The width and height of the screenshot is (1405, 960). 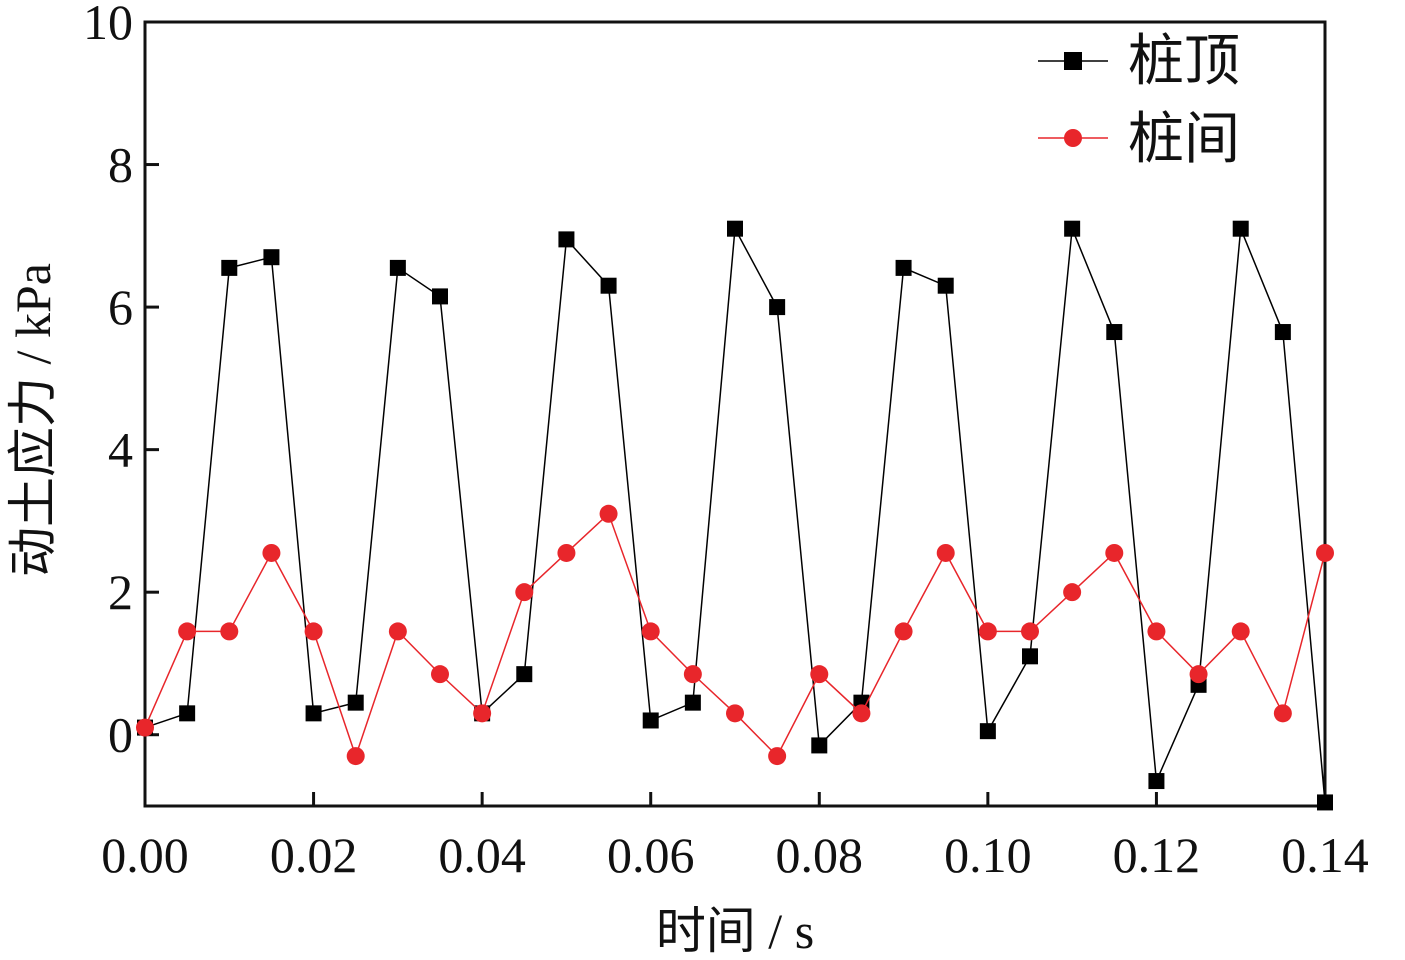 I want to click on x-tick-label: 0.14, so click(x=1325, y=855).